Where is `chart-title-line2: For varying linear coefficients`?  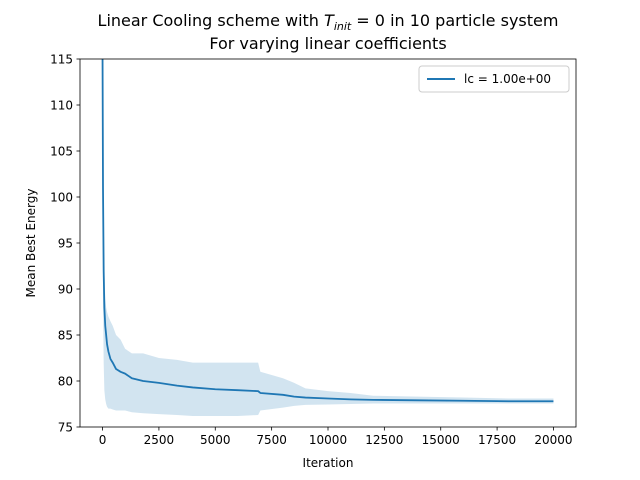
chart-title-line2: For varying linear coefficients is located at coordinates (327, 43).